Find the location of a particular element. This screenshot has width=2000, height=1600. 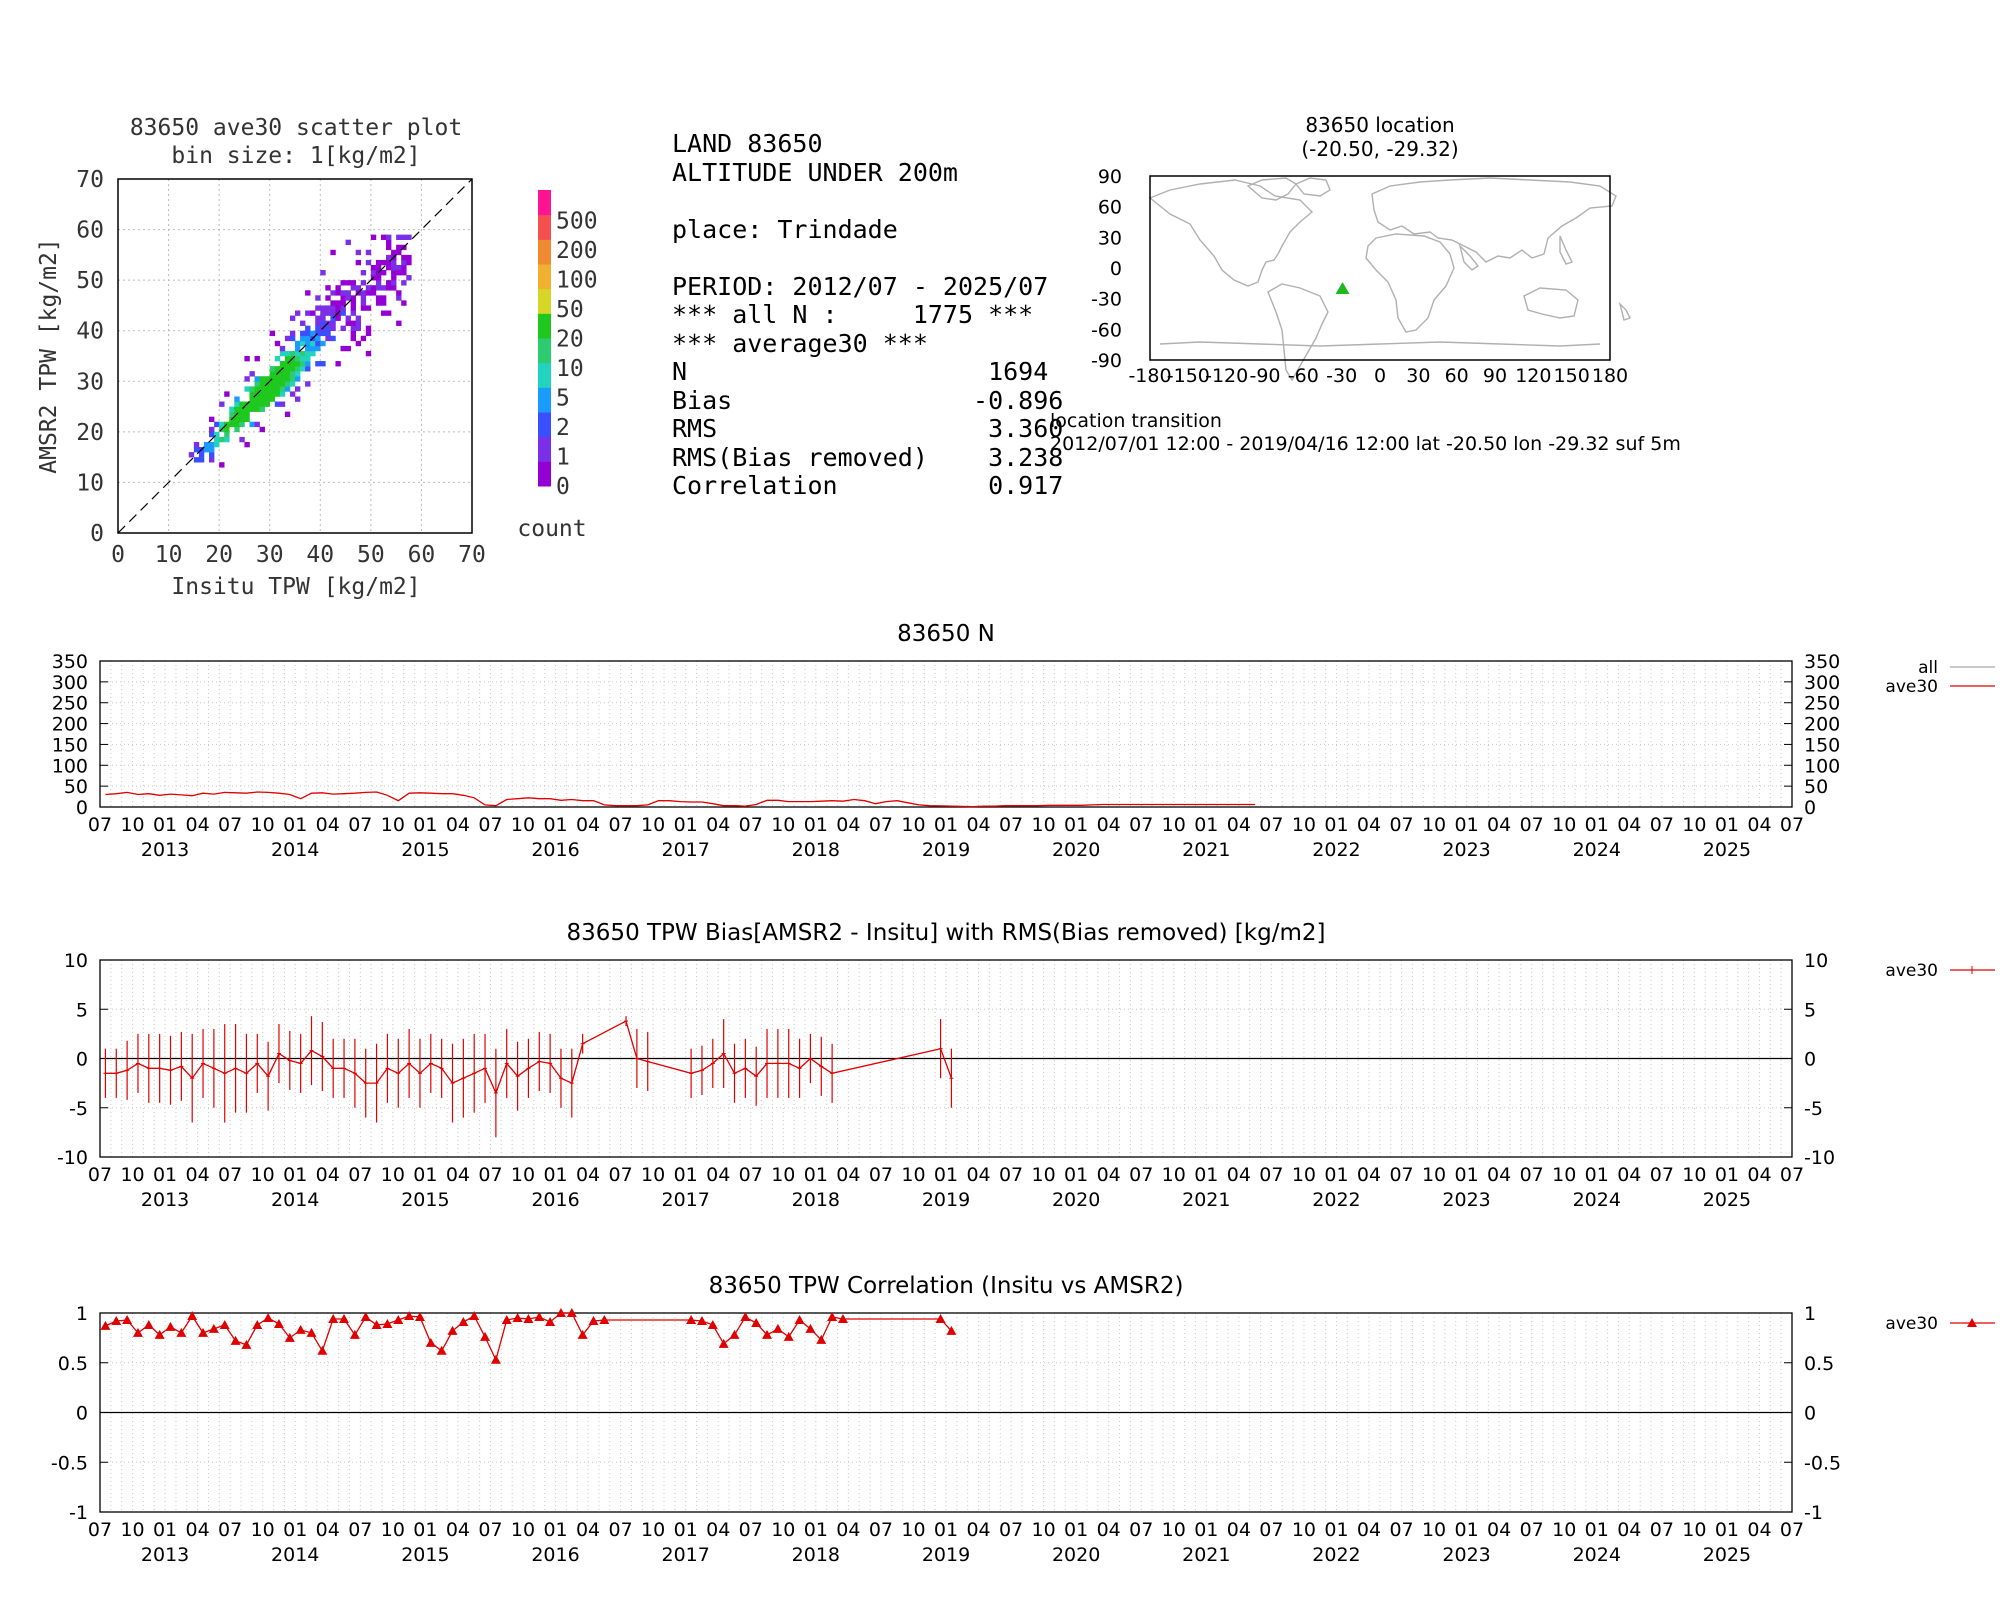

scatter-grid is located at coordinates (295, 356).